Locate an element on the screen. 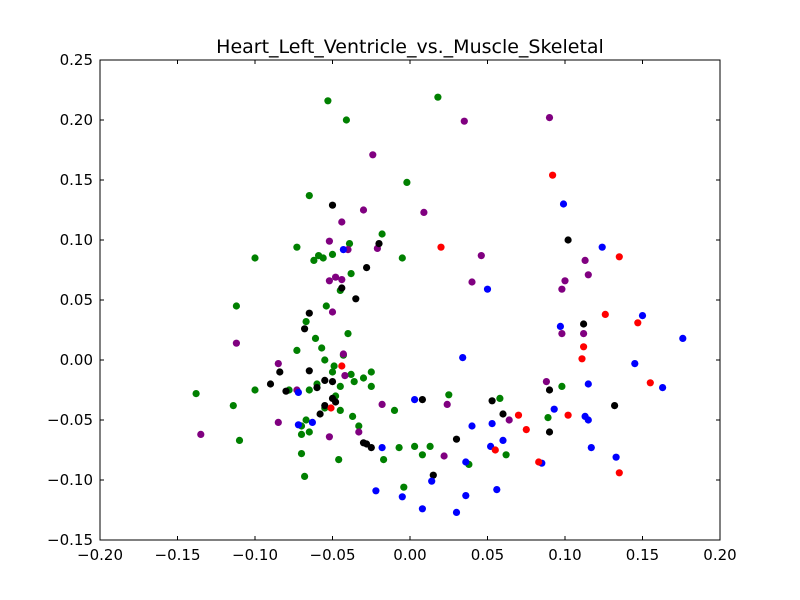 Image resolution: width=800 pixels, height=600 pixels. y-tick-label: −0.05 is located at coordinates (70, 420).